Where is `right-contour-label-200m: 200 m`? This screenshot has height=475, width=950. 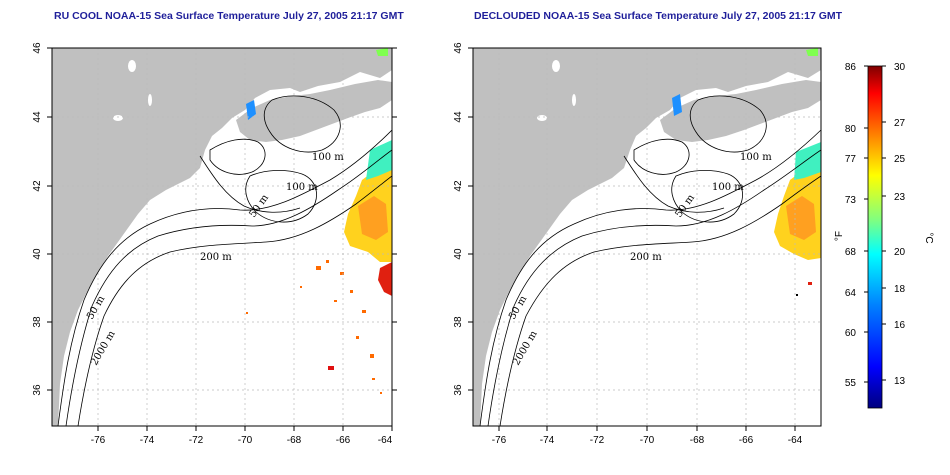 right-contour-label-200m: 200 m is located at coordinates (646, 257).